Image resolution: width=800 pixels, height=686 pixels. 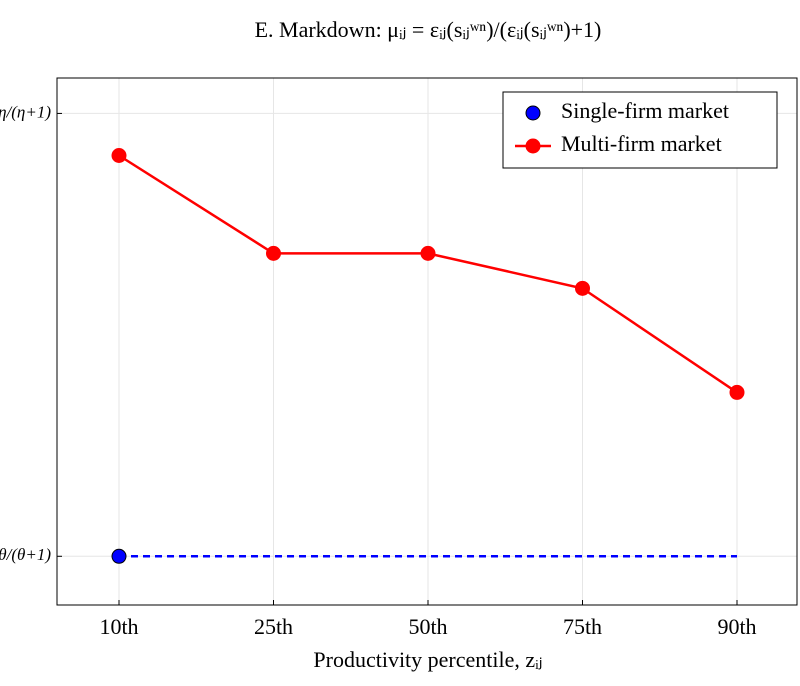 I want to click on legend-label: Multi-firm market, so click(x=641, y=143).